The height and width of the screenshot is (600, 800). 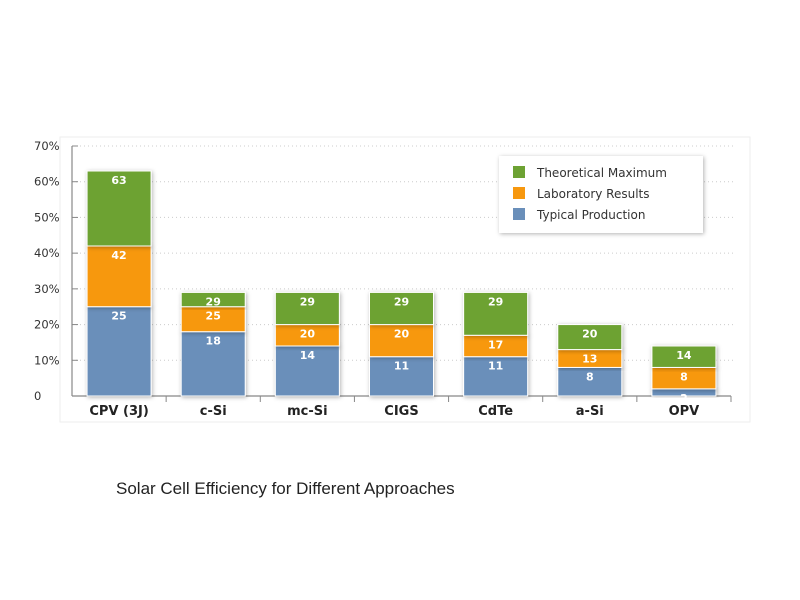 What do you see at coordinates (590, 411) in the screenshot?
I see `x-tick-label: a-Si` at bounding box center [590, 411].